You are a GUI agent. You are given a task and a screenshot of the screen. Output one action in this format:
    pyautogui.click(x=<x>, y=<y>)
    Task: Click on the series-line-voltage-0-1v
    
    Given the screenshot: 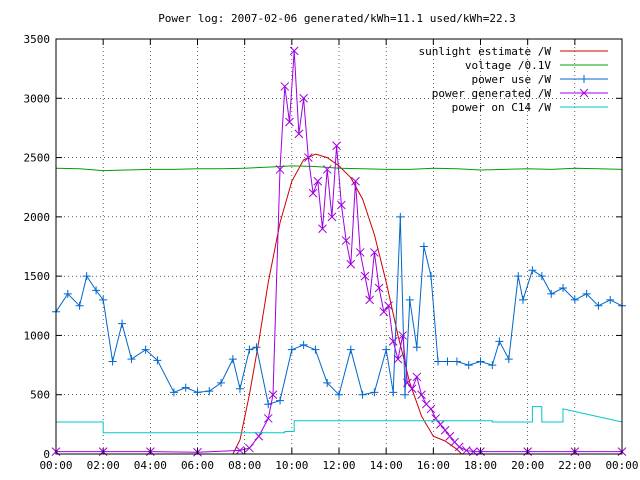 What is the action you would take?
    pyautogui.click(x=339, y=168)
    